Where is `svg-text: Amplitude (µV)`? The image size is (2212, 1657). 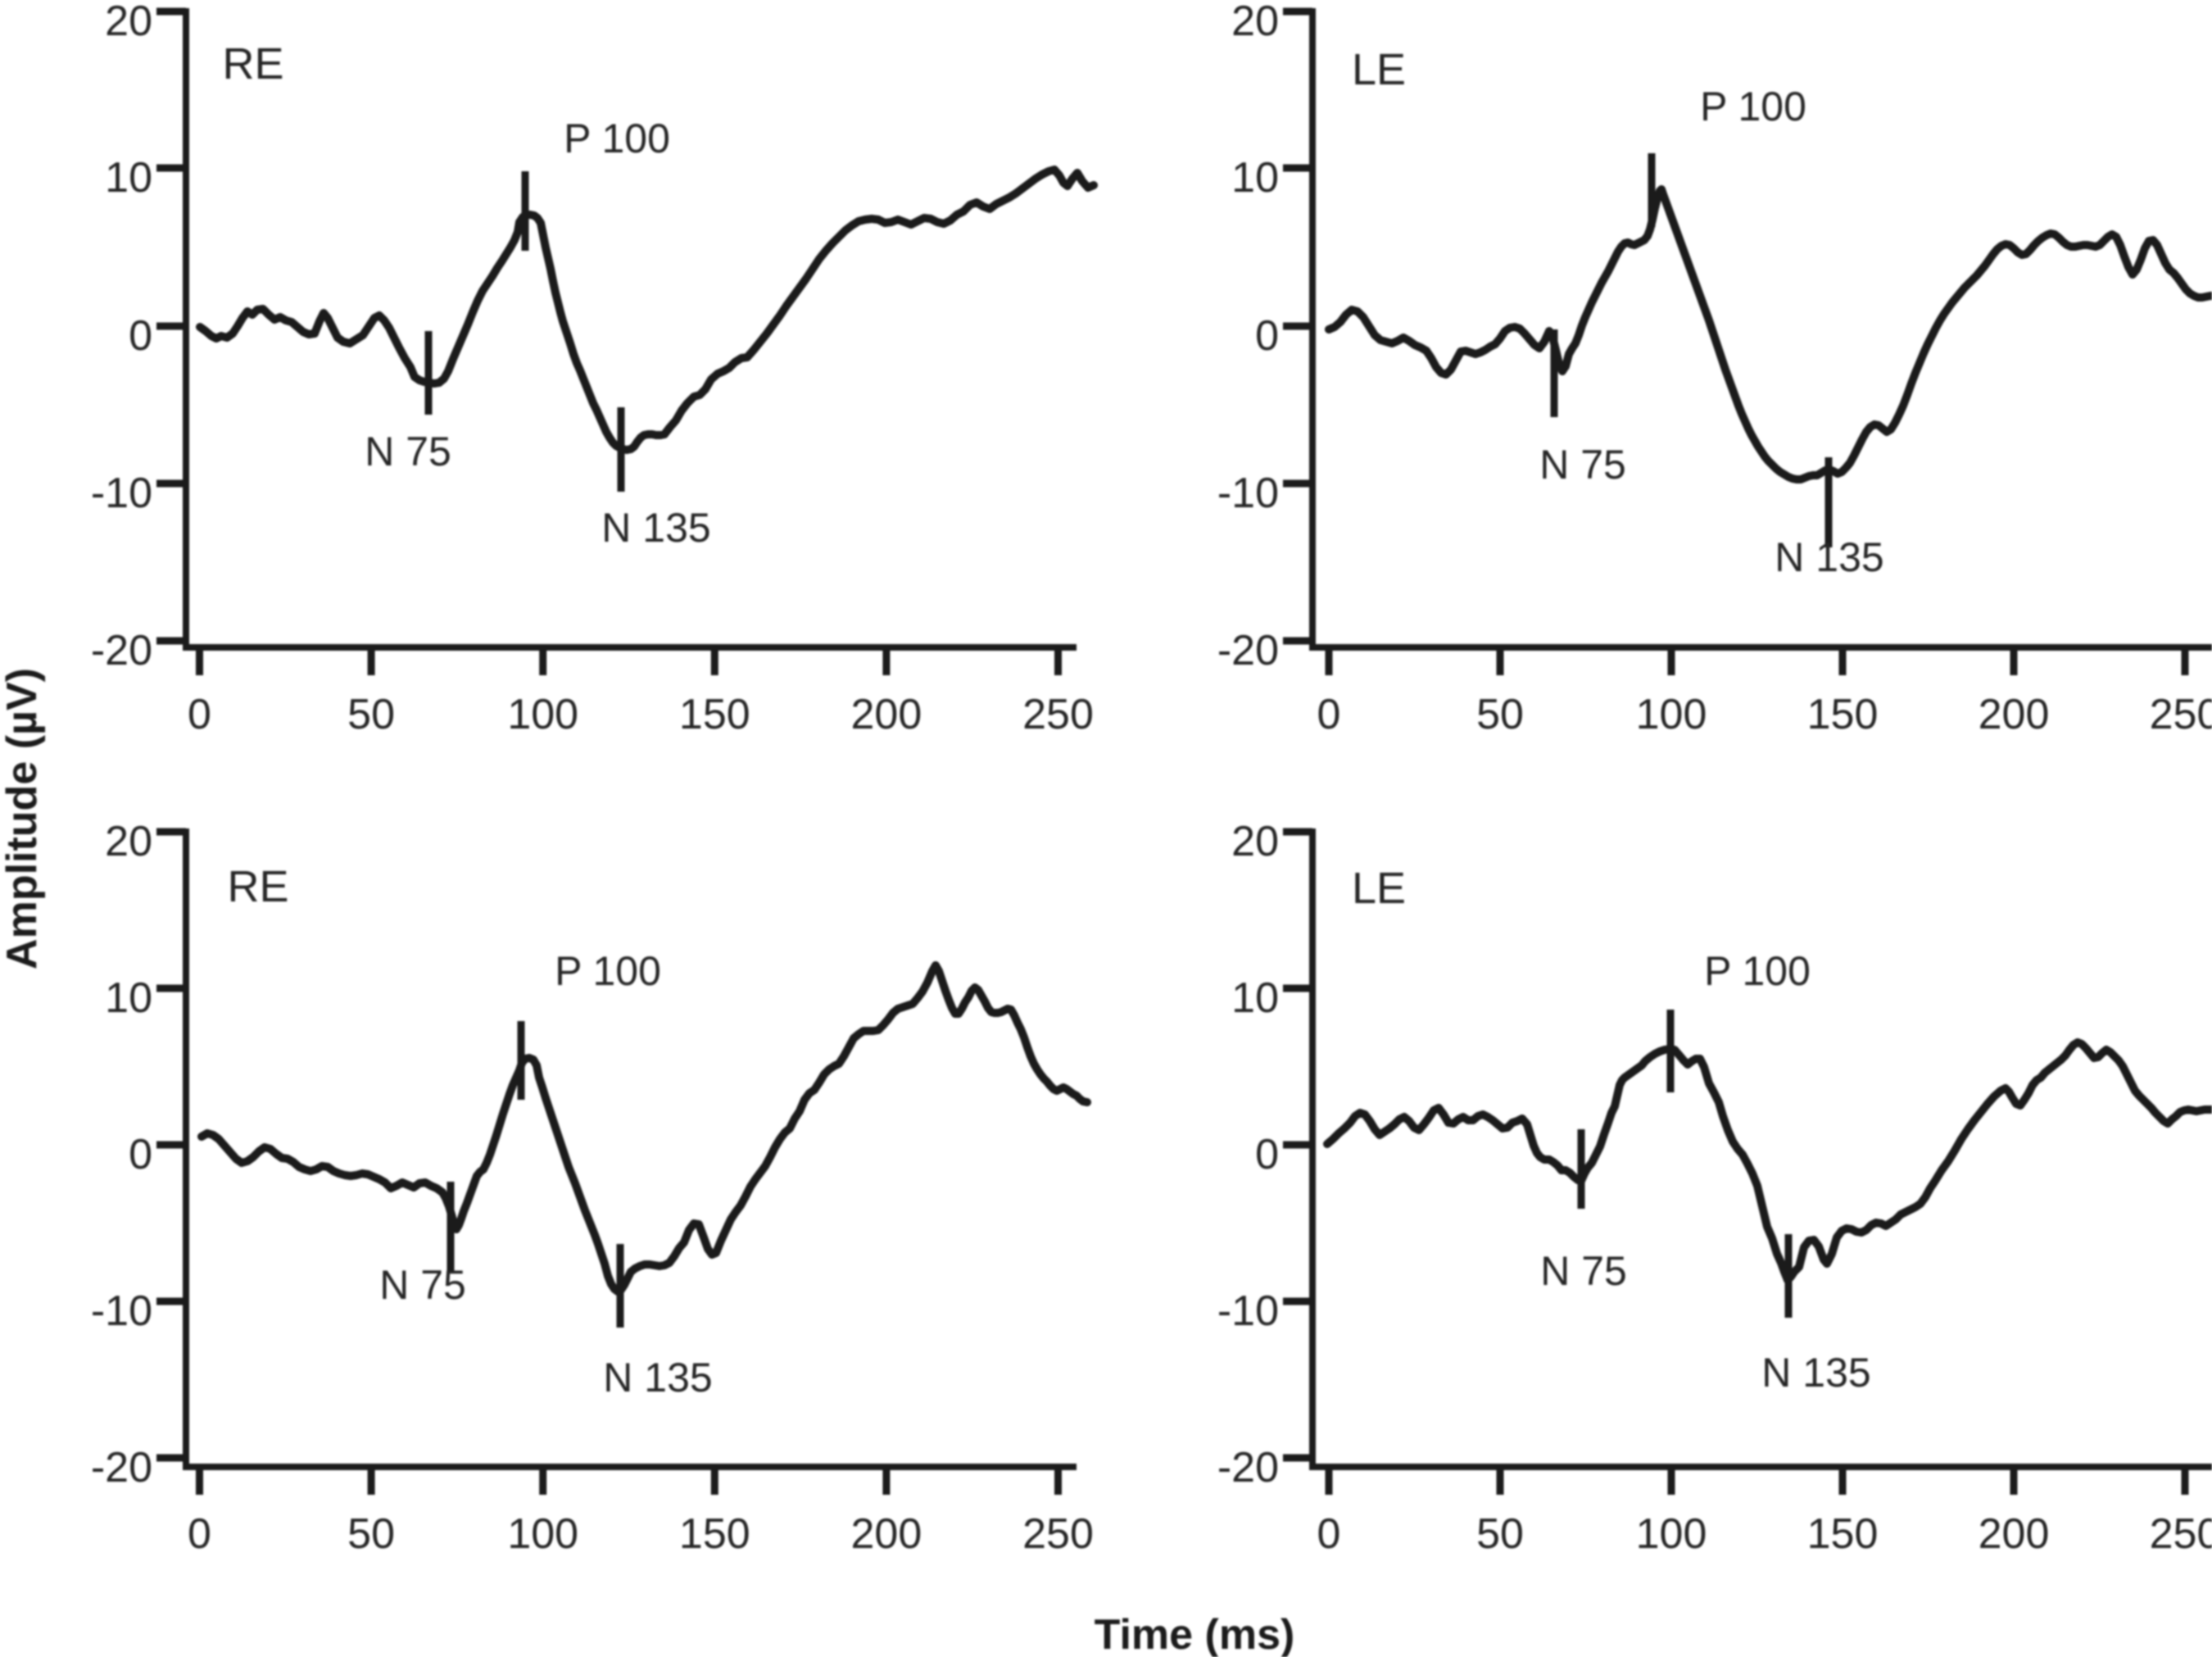
svg-text: Amplitude (µV) is located at coordinates (23, 818).